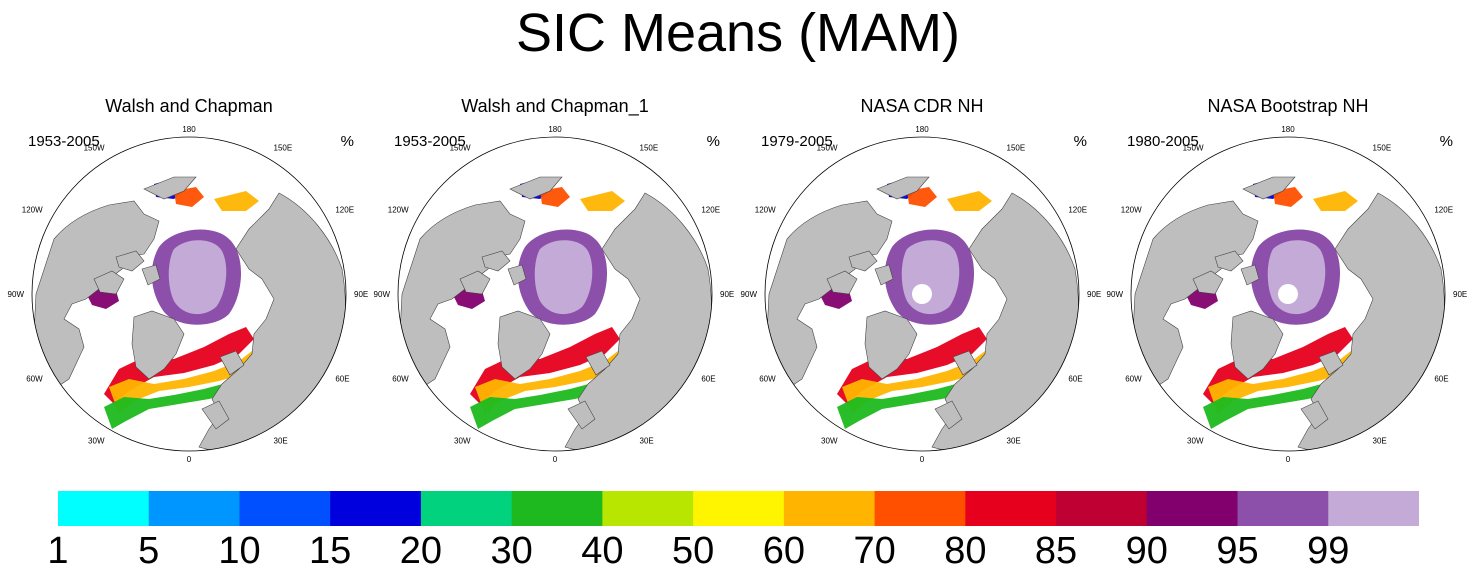 This screenshot has height=574, width=1476. I want to click on colorbar-tick-label: 50, so click(693, 551).